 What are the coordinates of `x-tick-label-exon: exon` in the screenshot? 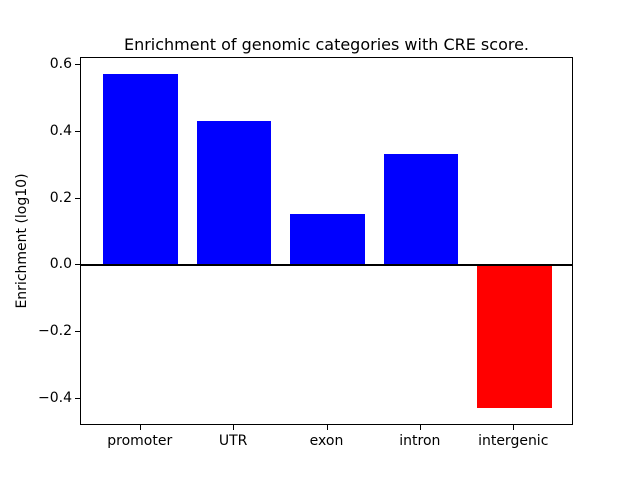 It's located at (326, 441).